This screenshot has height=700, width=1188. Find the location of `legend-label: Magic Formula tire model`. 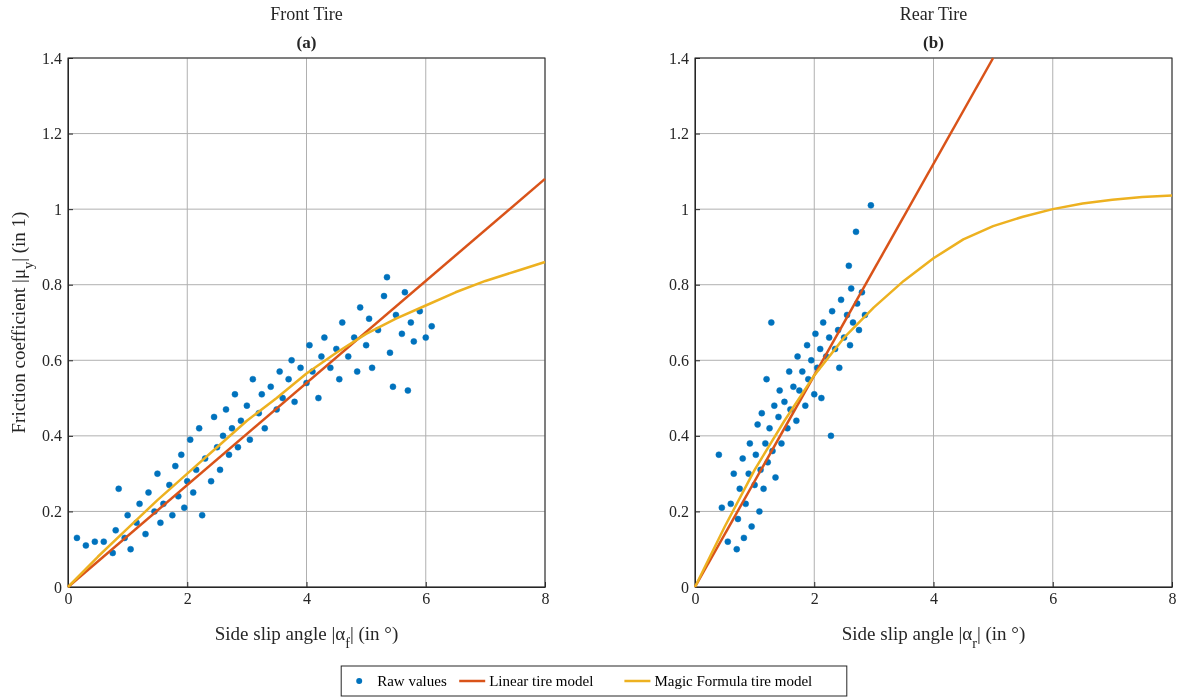

legend-label: Magic Formula tire model is located at coordinates (733, 681).